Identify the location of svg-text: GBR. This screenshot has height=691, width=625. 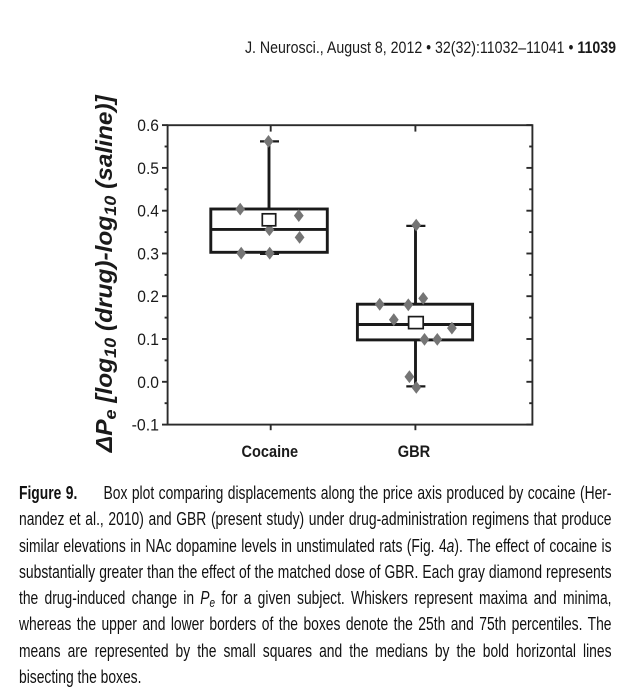
(414, 452).